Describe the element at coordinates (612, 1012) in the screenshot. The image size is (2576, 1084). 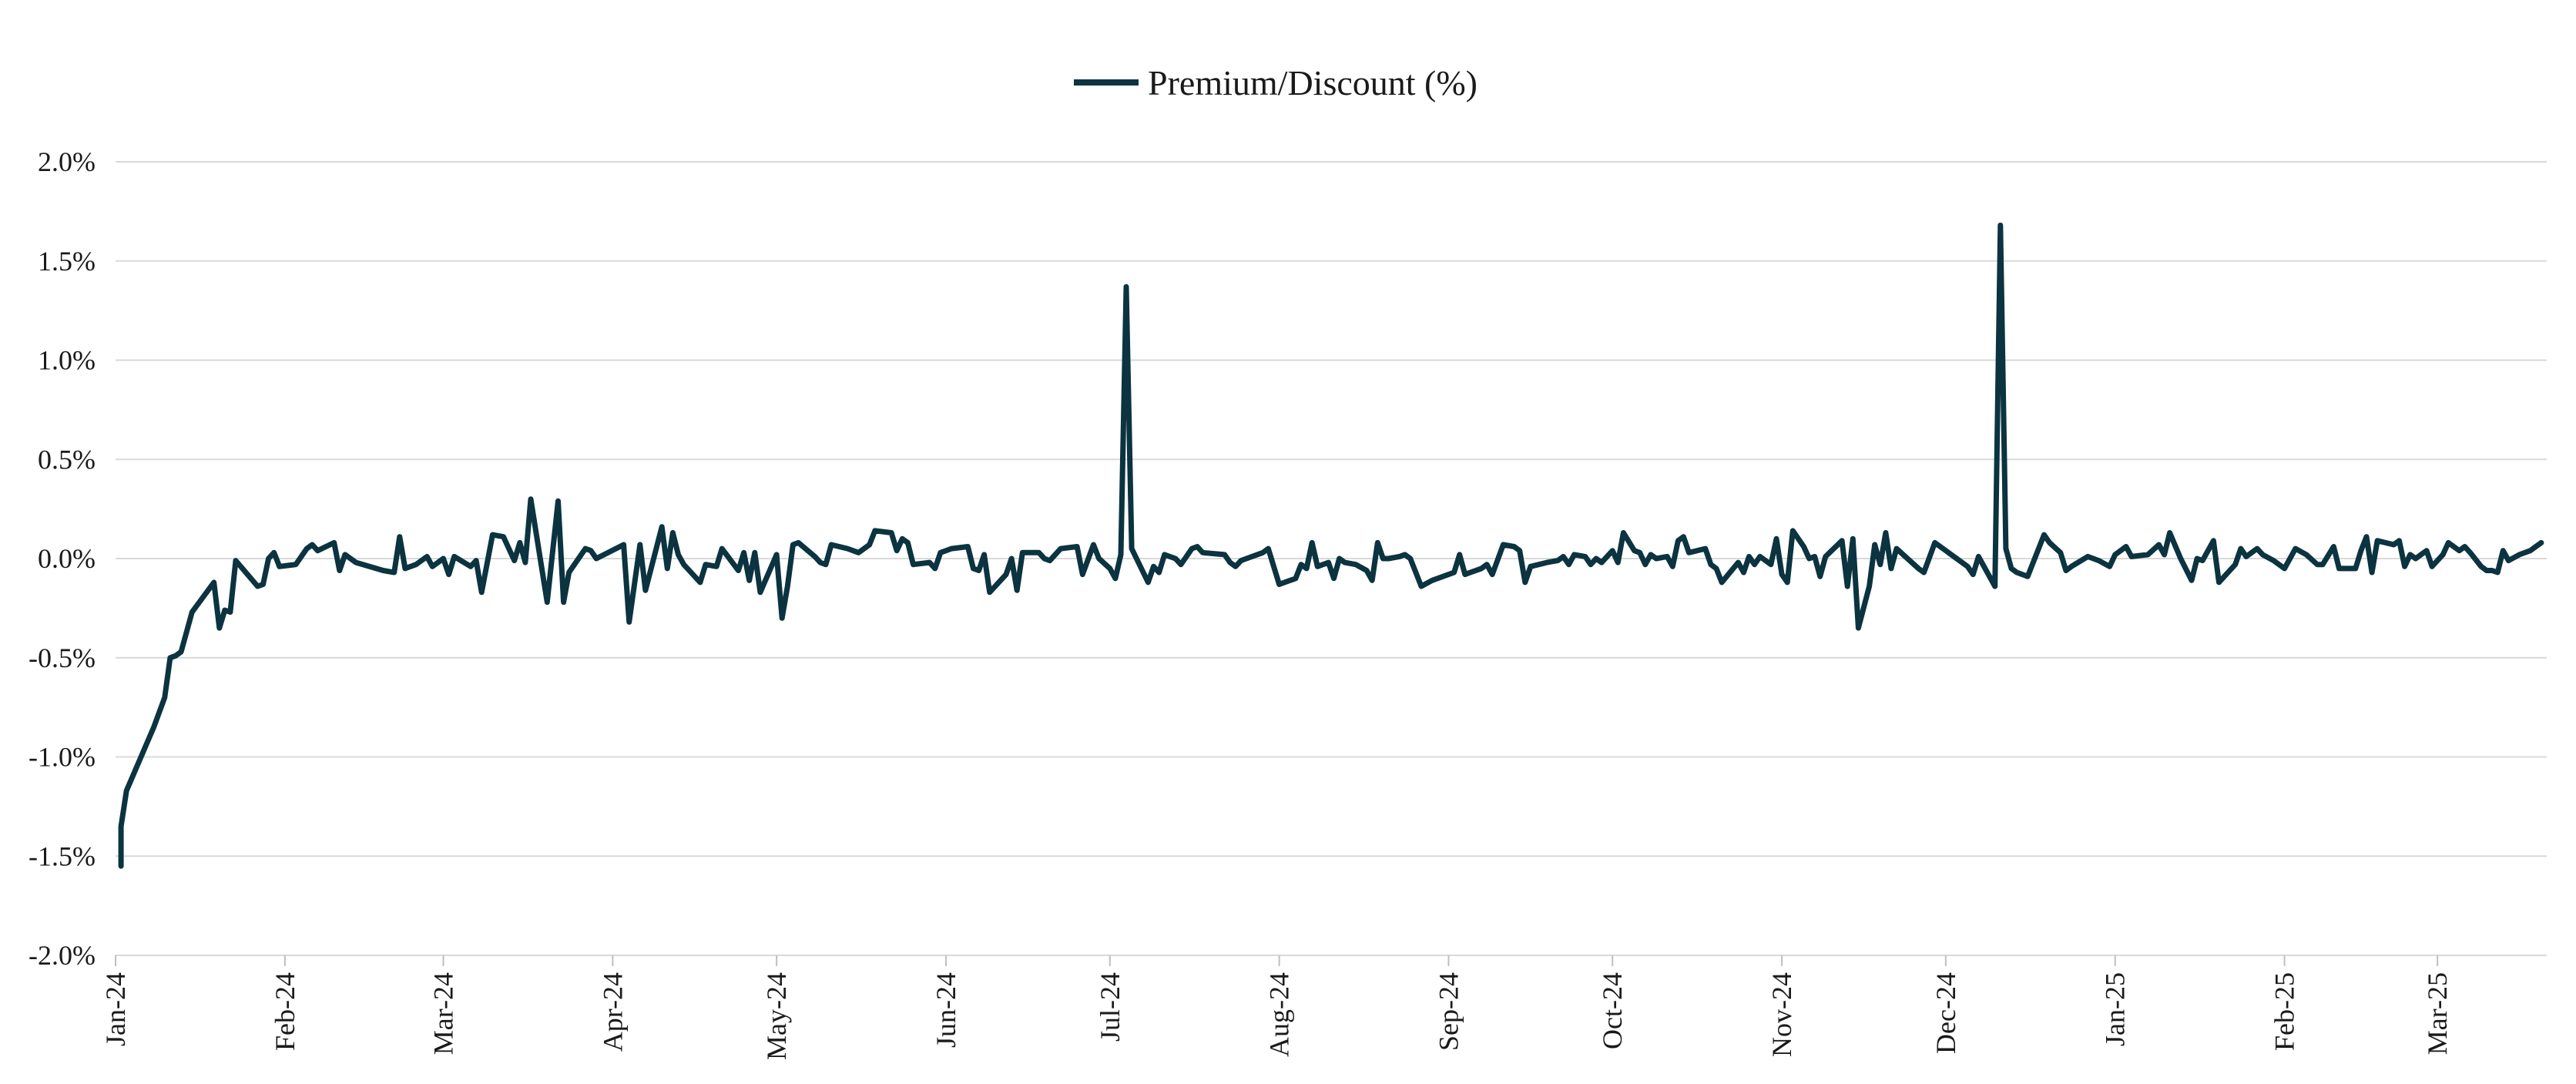
I see `x-tick-label: Apr-24` at that location.